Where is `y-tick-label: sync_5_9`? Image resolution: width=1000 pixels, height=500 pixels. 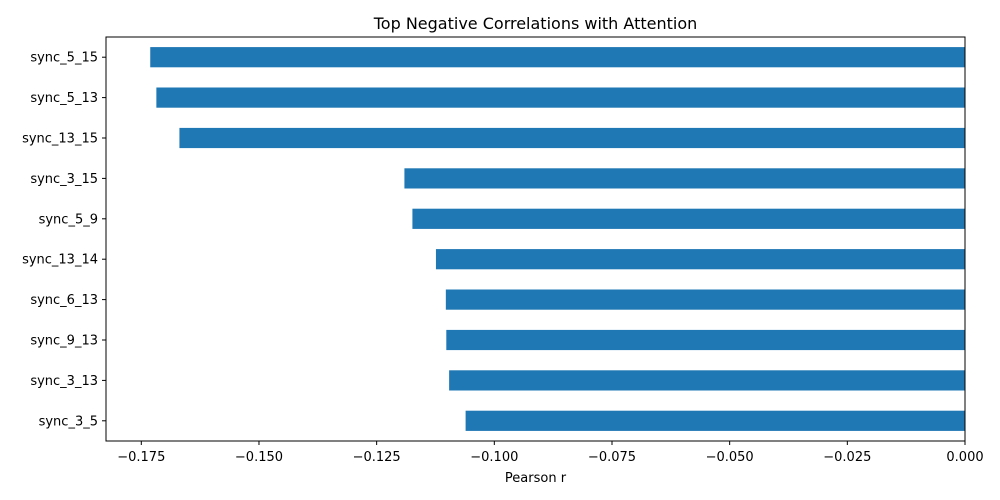
y-tick-label: sync_5_9 is located at coordinates (68, 219).